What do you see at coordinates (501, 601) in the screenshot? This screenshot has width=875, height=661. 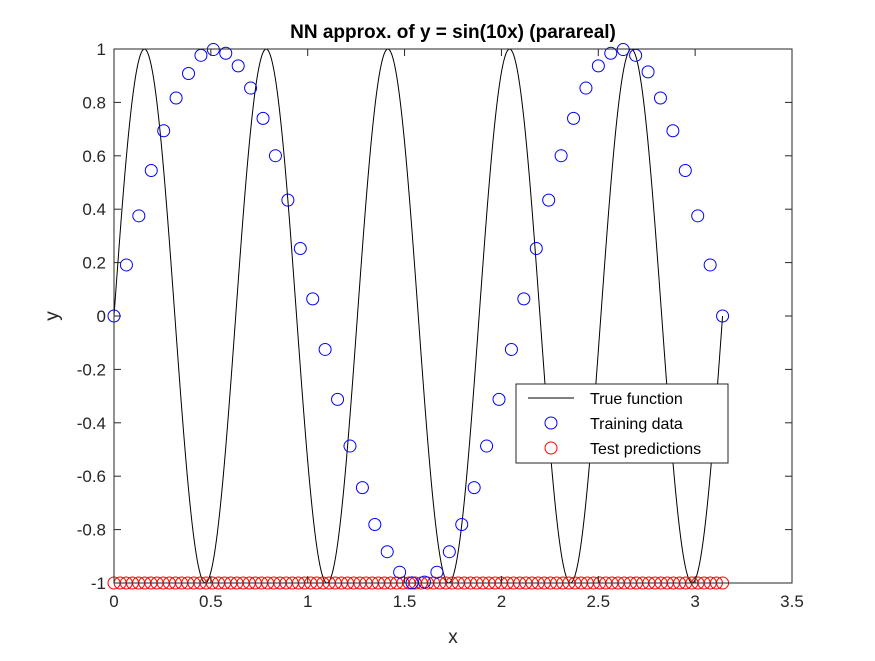 I see `x-tick-label: 2` at bounding box center [501, 601].